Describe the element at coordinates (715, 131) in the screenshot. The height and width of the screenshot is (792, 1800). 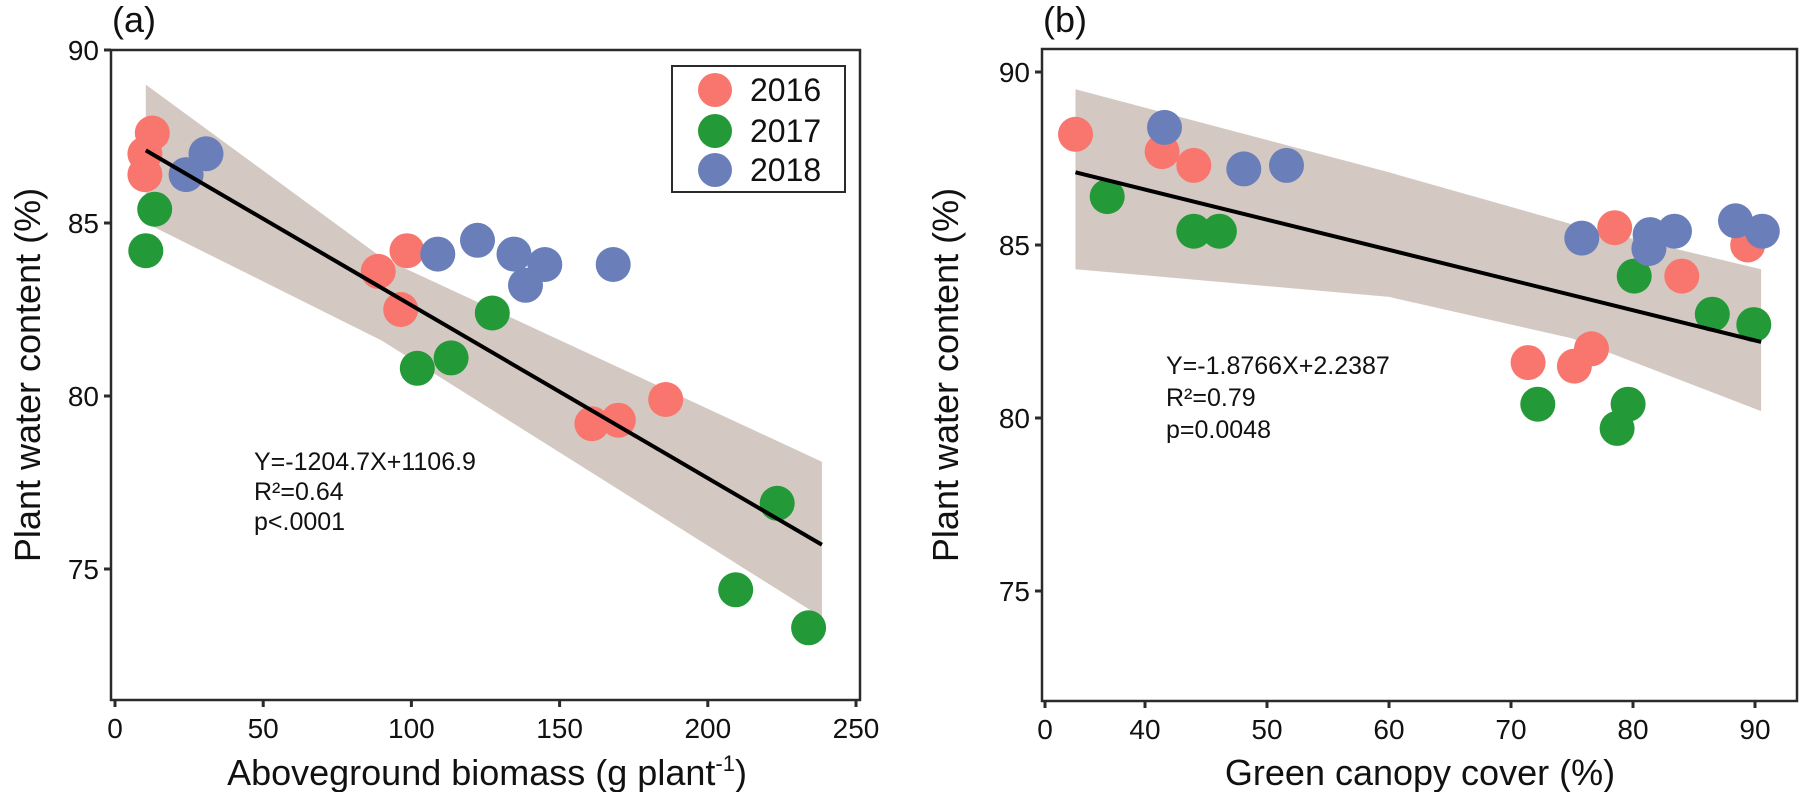
I see `legend-marker-2017` at that location.